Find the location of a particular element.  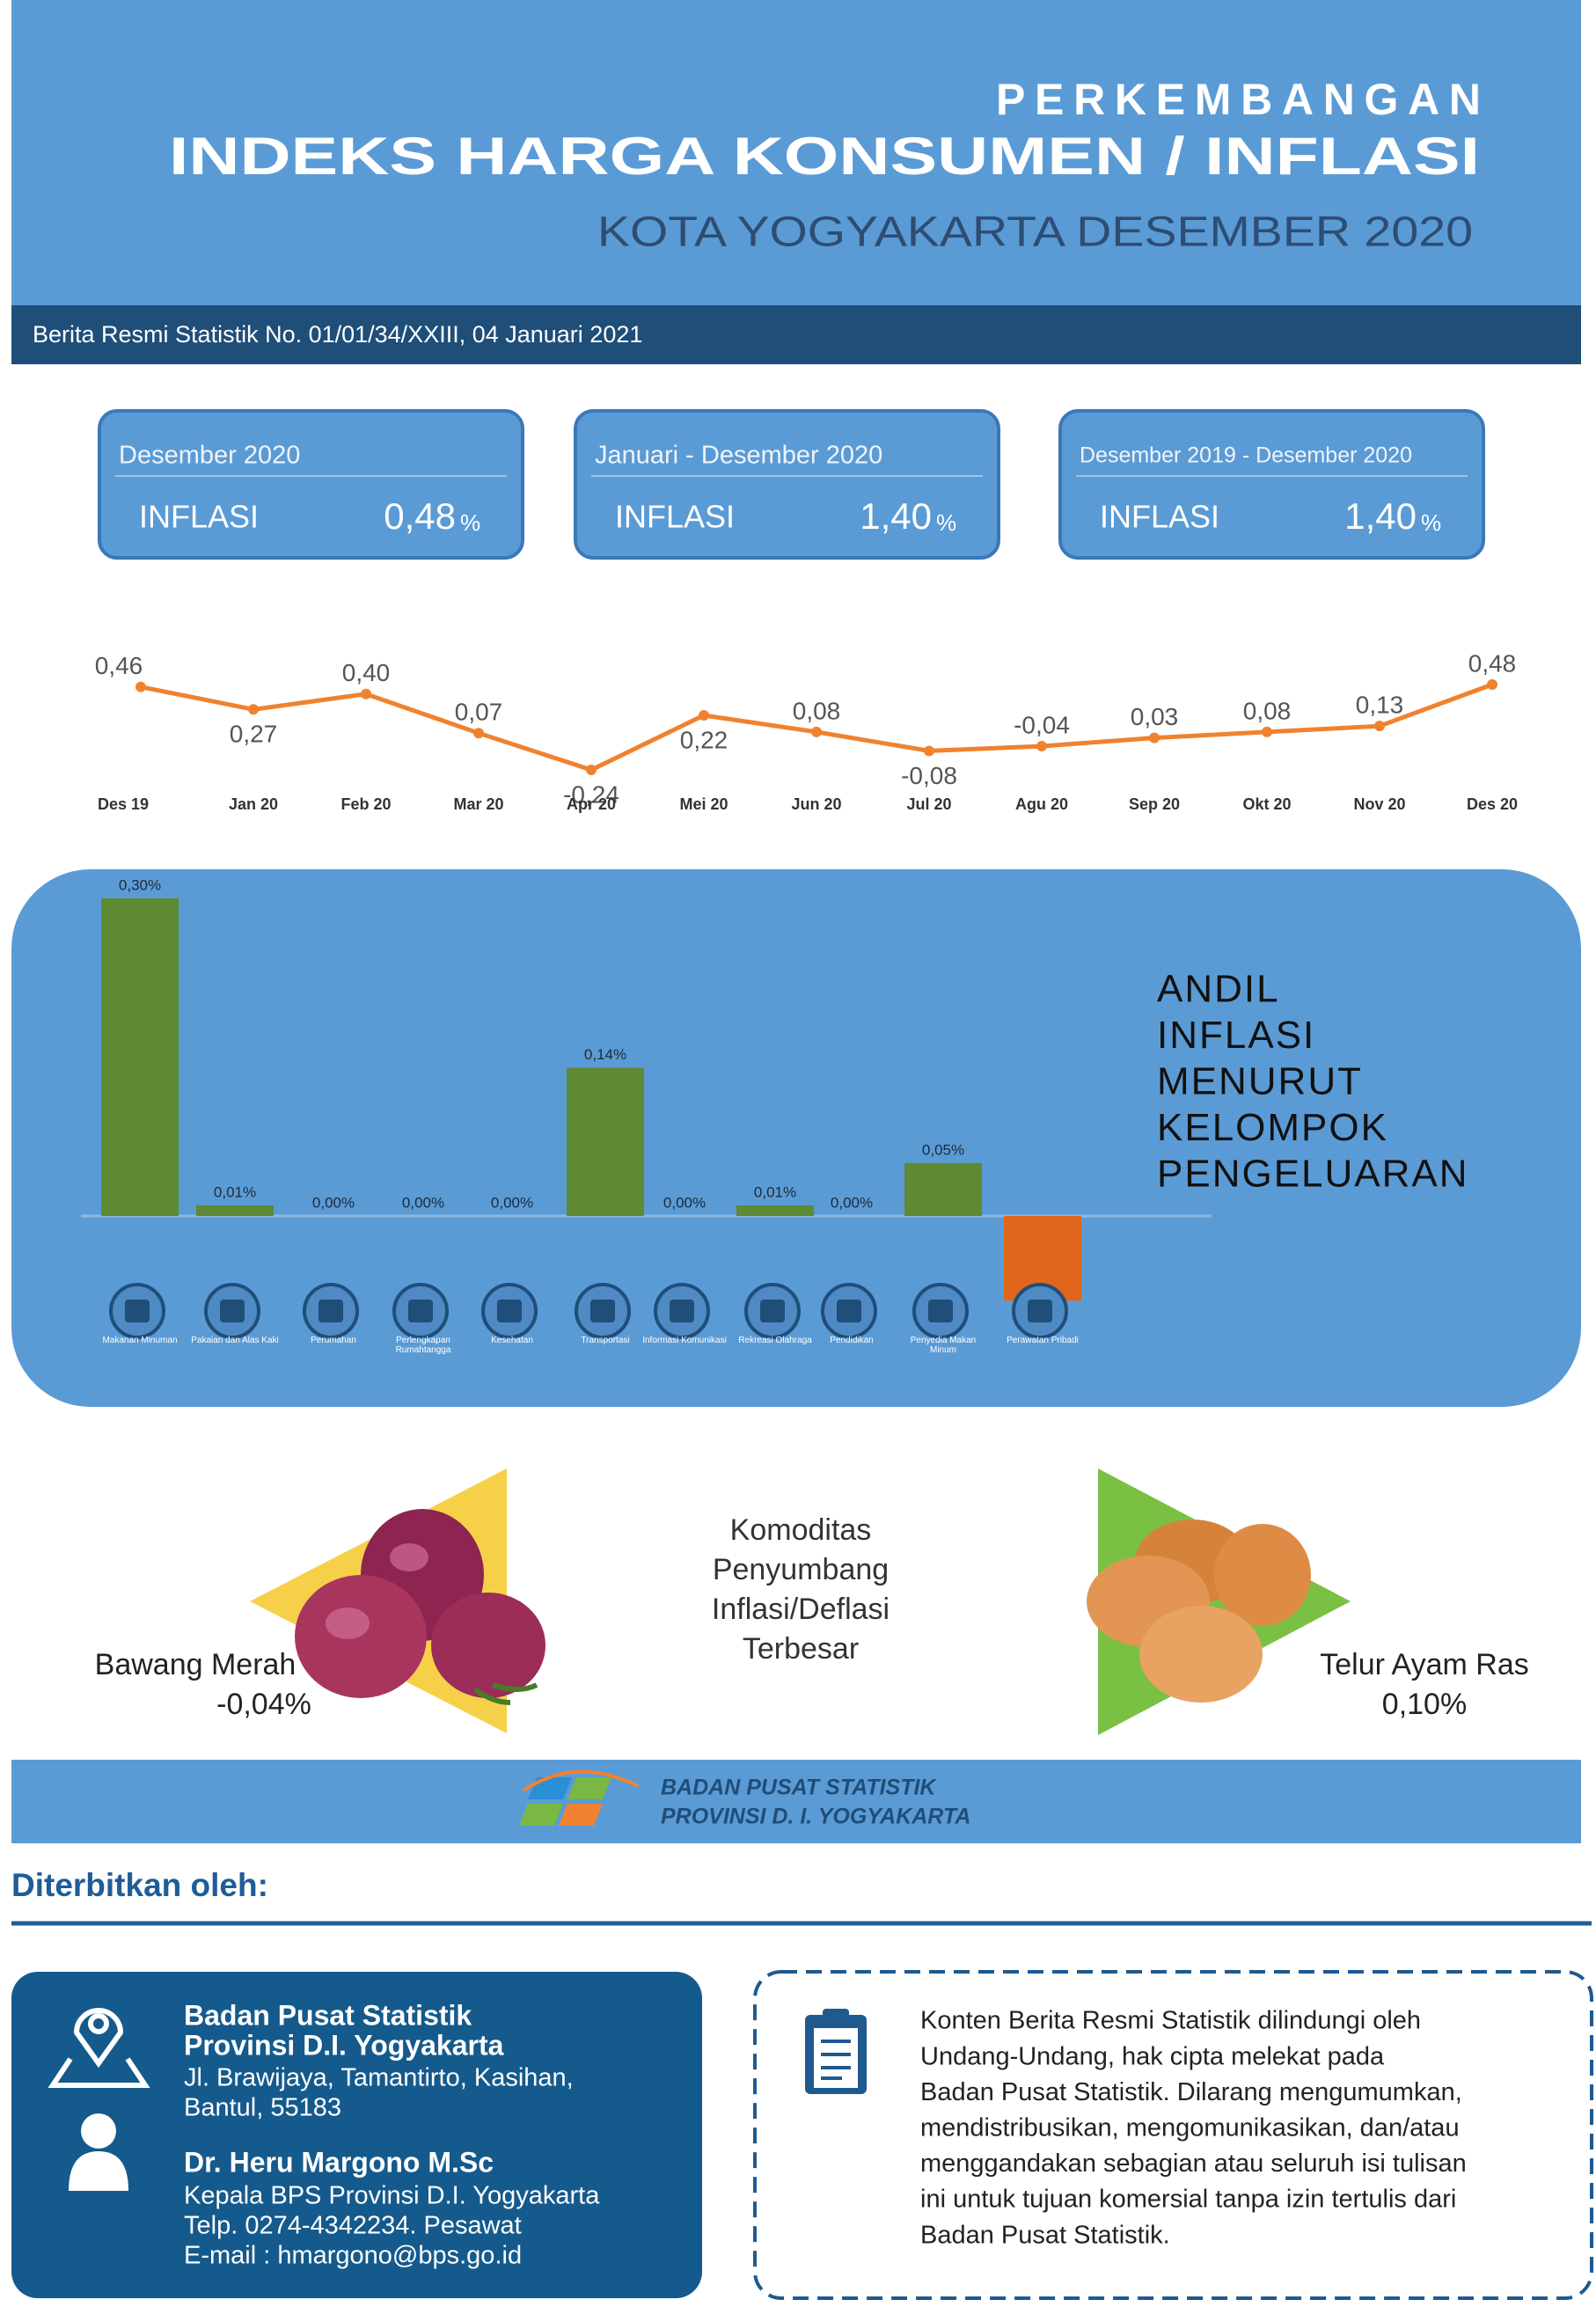

bar-chart-title: KELOMPOK is located at coordinates (1272, 1127).